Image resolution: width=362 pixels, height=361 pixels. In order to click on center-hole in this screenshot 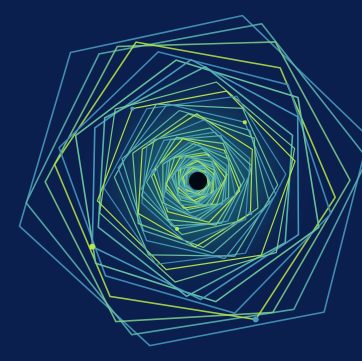, I will do `click(198, 181)`.